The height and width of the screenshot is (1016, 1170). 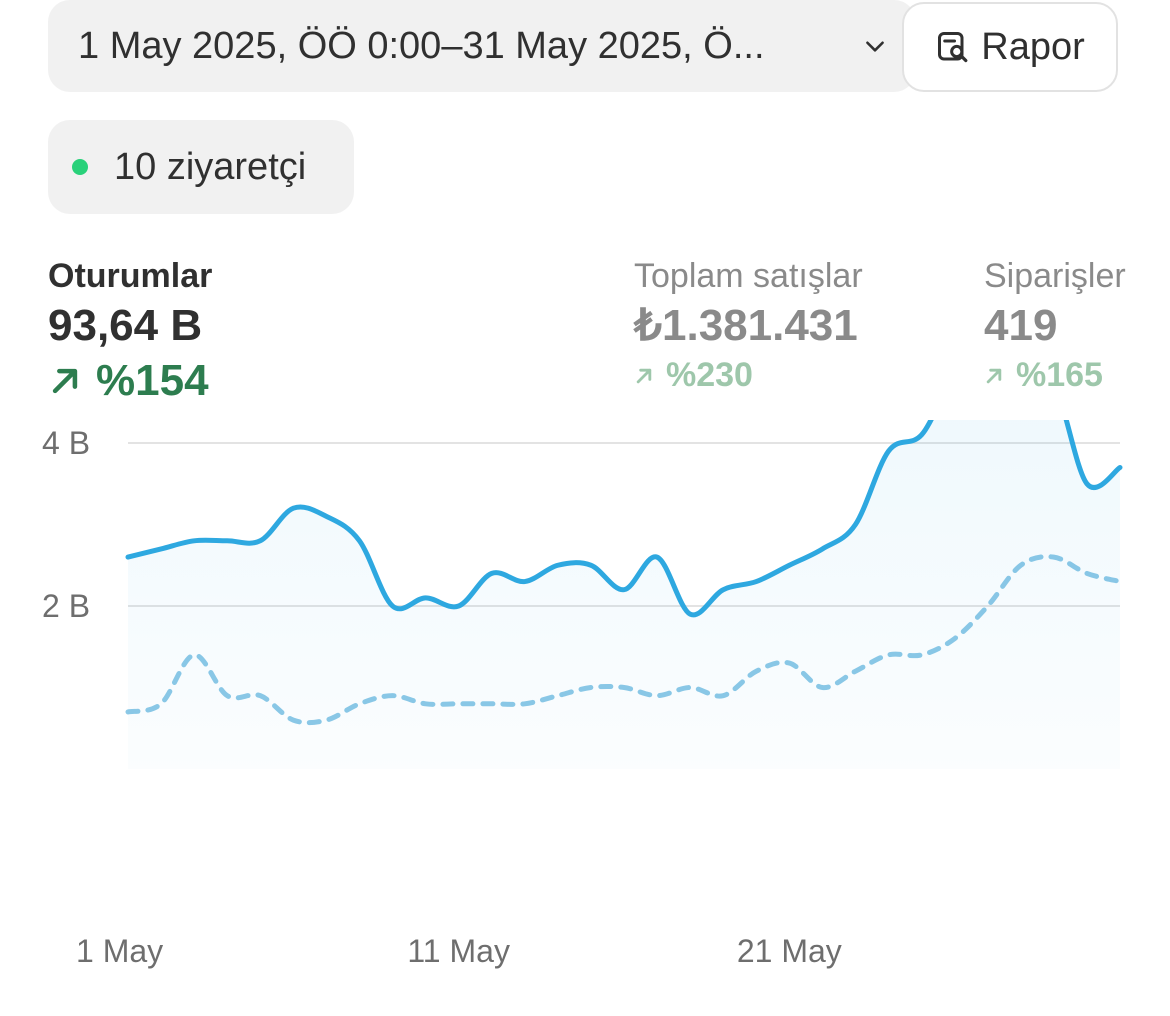 What do you see at coordinates (875, 46) in the screenshot?
I see `chevron-down-icon` at bounding box center [875, 46].